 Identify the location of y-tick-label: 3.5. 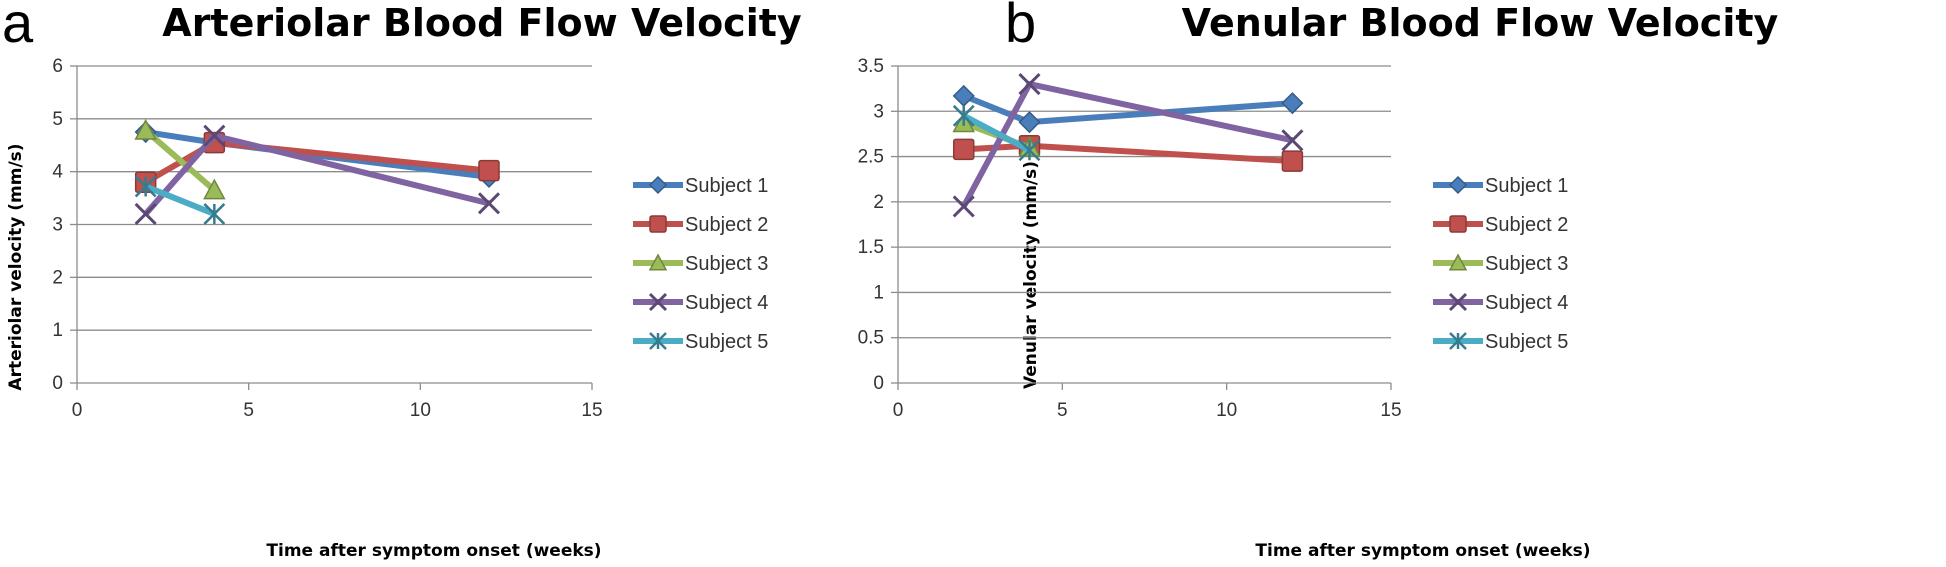
(871, 66).